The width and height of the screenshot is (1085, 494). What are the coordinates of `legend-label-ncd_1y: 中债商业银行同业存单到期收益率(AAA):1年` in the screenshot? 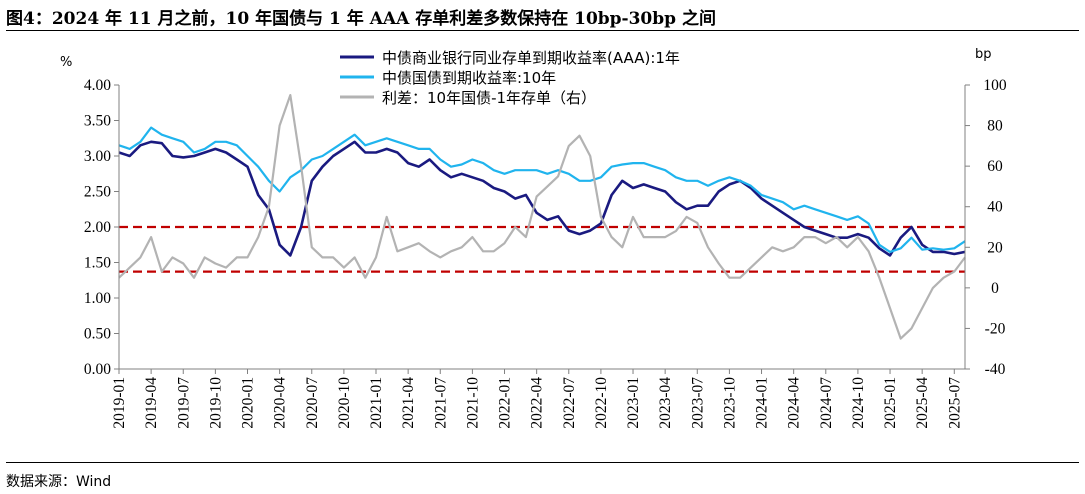 It's located at (531, 58).